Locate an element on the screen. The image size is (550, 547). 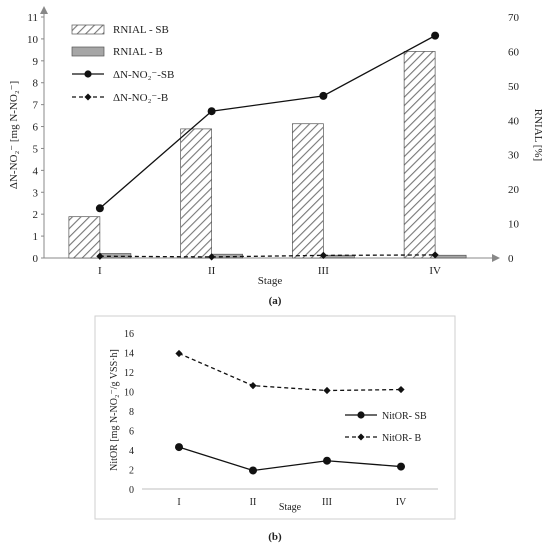
legend-label-nitor-sb: NitOR- SB is located at coordinates (404, 416).